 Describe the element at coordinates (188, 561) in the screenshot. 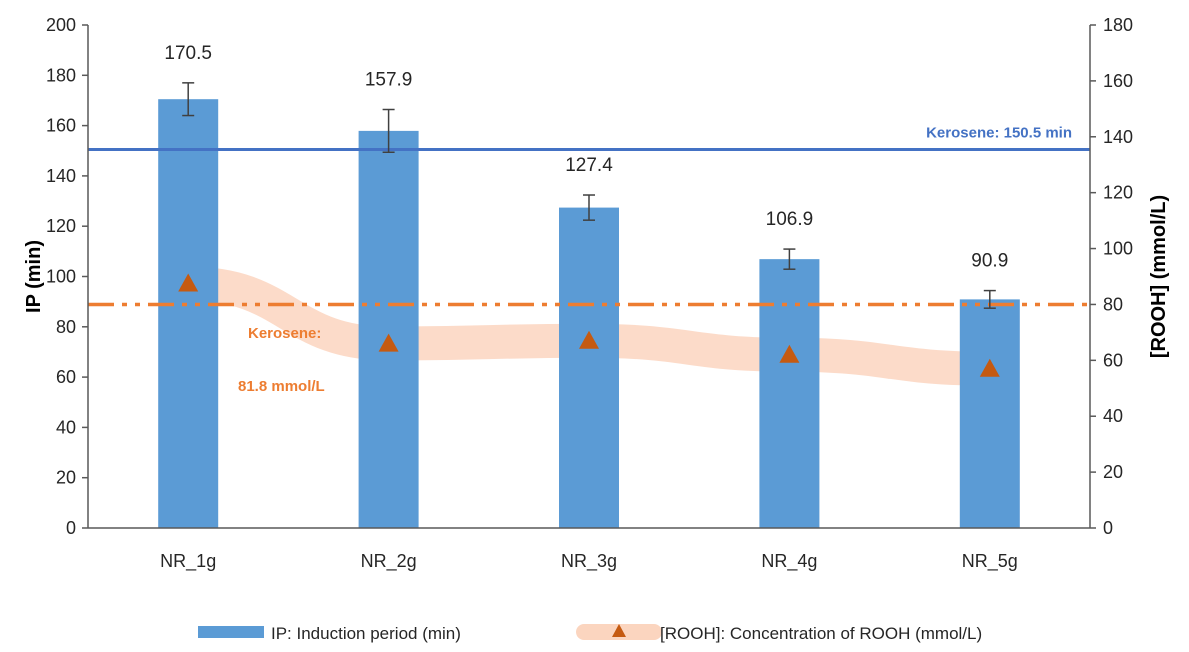

I see `x-tick-label: NR_1g` at that location.